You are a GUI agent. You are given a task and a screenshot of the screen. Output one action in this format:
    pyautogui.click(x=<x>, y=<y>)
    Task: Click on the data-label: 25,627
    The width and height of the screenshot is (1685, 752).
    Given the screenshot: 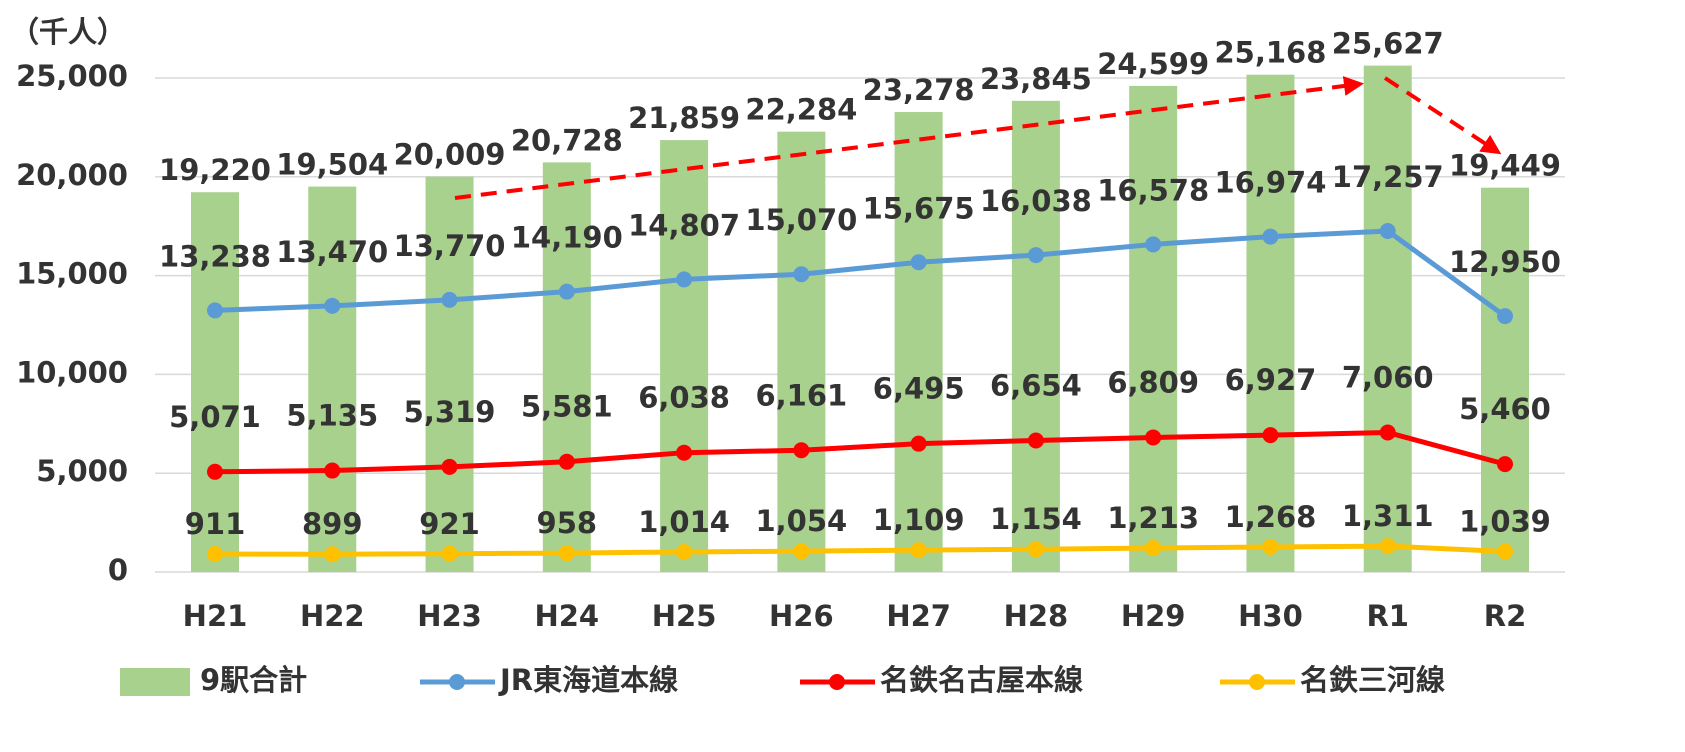 What is the action you would take?
    pyautogui.click(x=1388, y=44)
    